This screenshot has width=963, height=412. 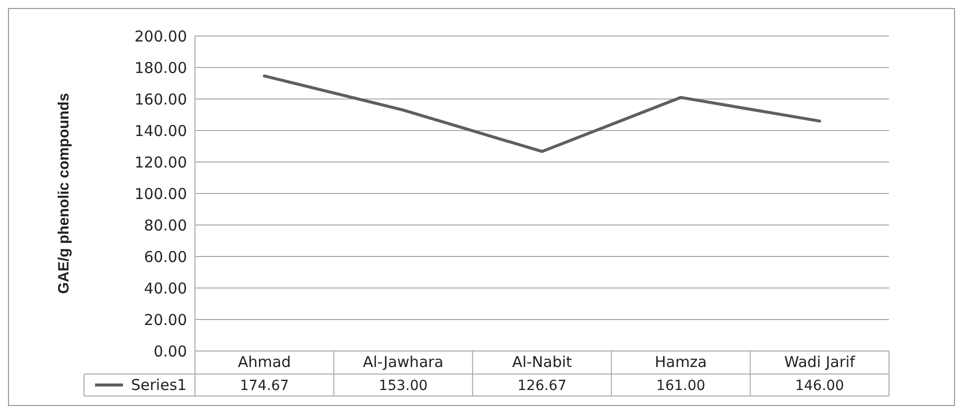 I want to click on x-tick-label: Al-Jawhara, so click(x=403, y=362).